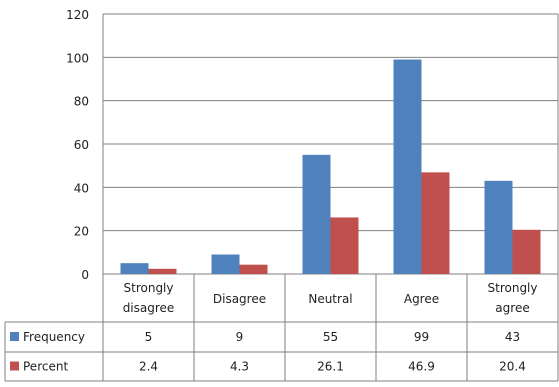 Image resolution: width=559 pixels, height=387 pixels. What do you see at coordinates (14, 366) in the screenshot?
I see `legend-key-percent` at bounding box center [14, 366].